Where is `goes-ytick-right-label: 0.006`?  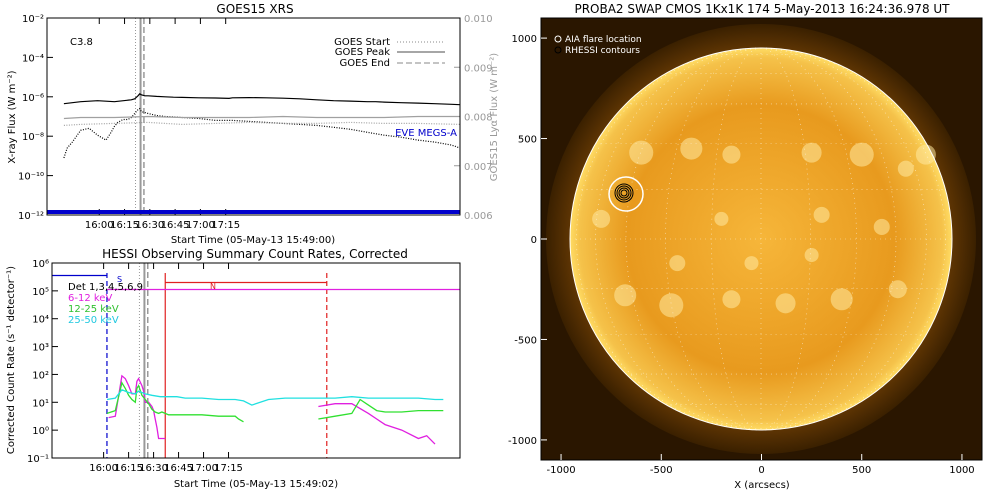
goes-ytick-right-label: 0.006 is located at coordinates (478, 216).